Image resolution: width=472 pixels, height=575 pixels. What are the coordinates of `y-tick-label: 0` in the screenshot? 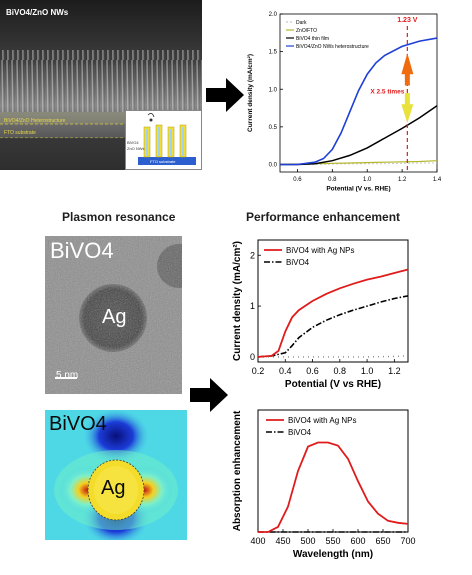 It's located at (252, 357).